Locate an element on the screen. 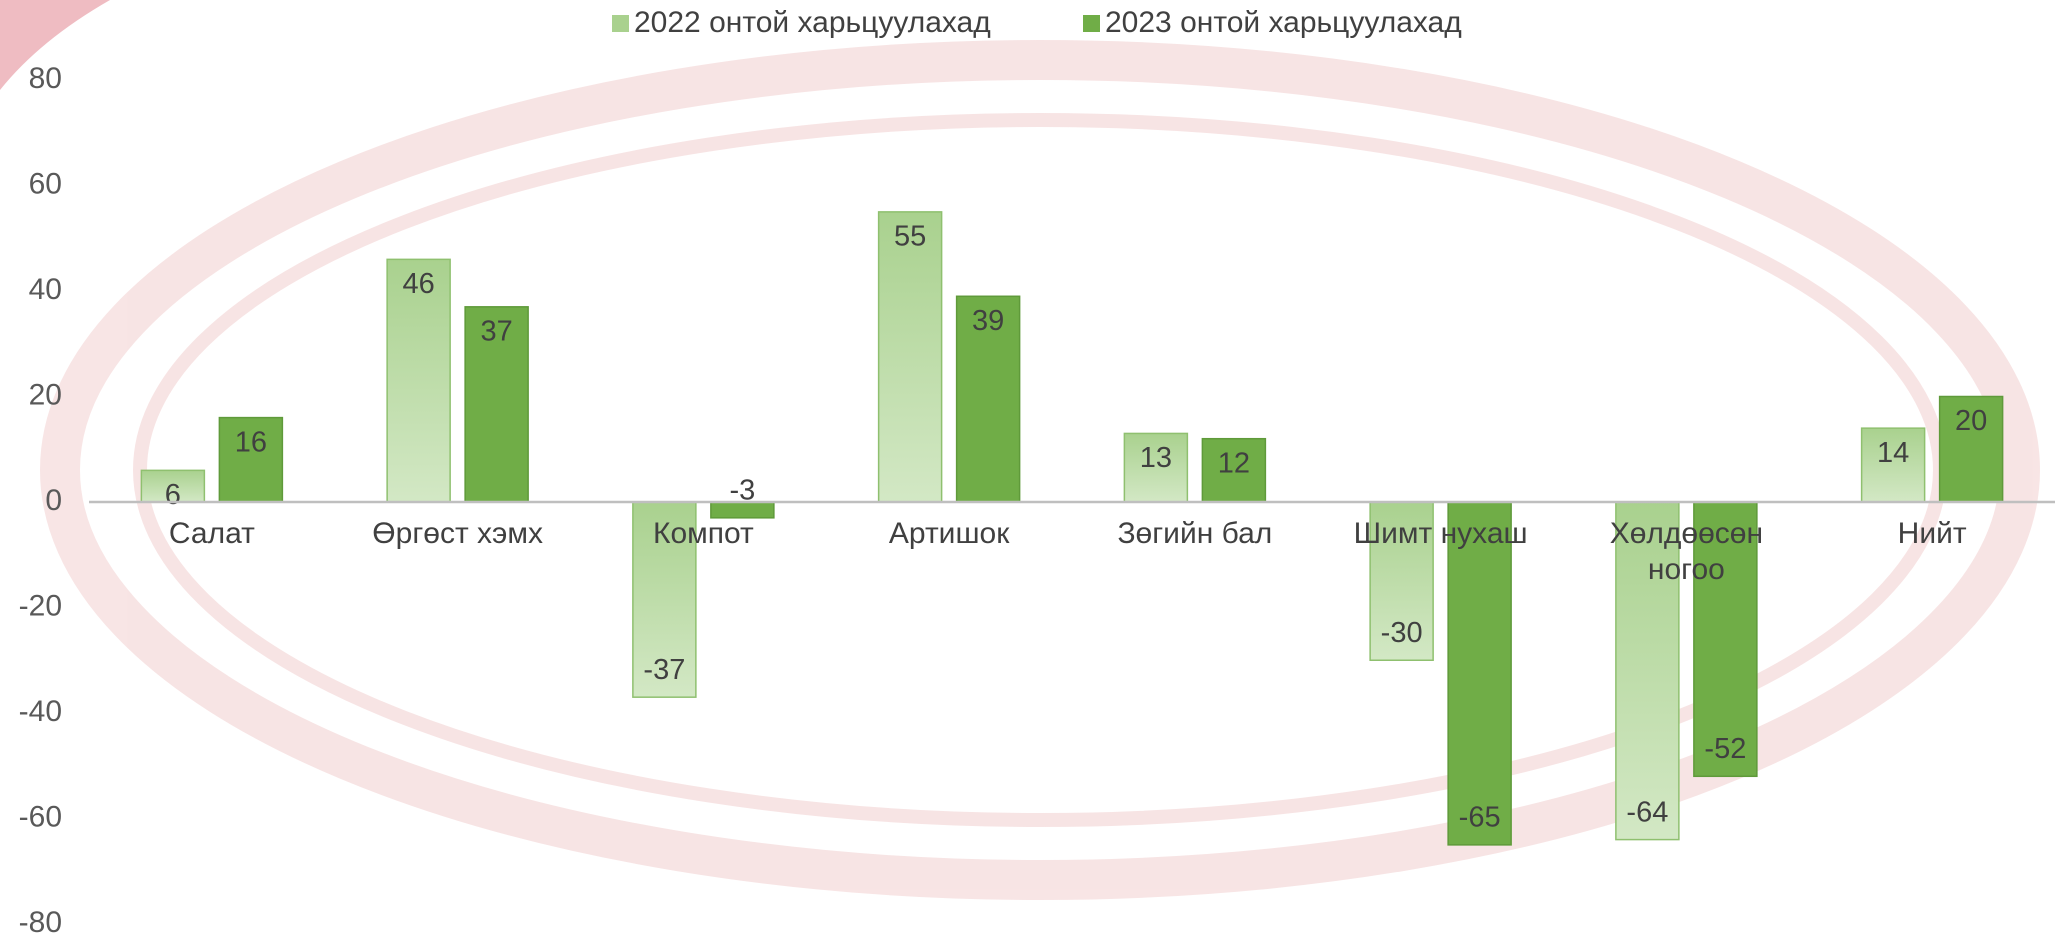 The image size is (2055, 937). x-tick-label-box: Шимт нухаш is located at coordinates (1440, 533).